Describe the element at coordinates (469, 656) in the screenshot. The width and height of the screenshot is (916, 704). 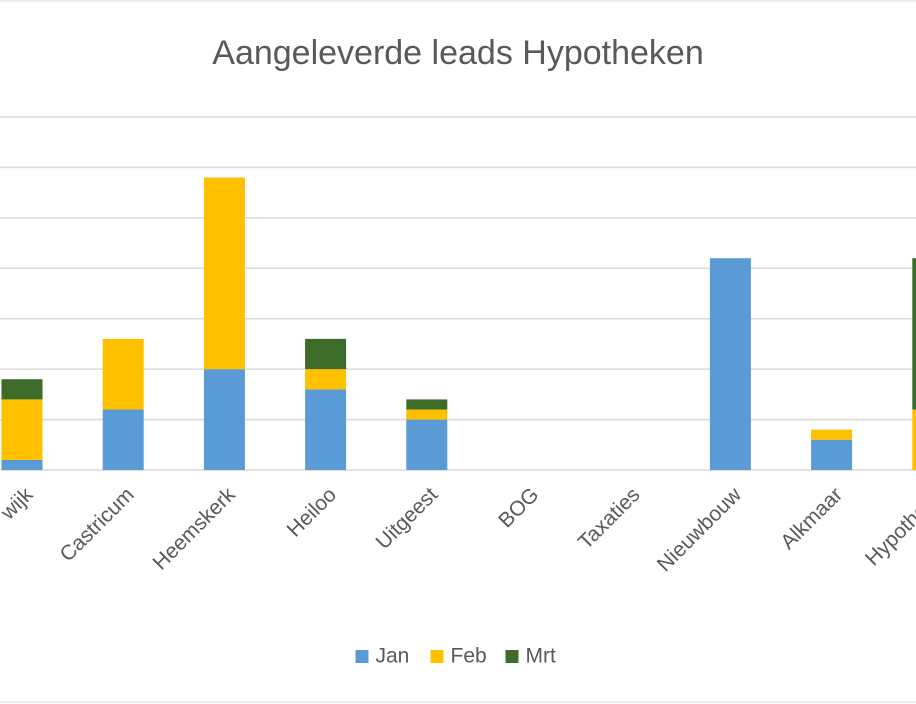
I see `legend-label: Feb` at that location.